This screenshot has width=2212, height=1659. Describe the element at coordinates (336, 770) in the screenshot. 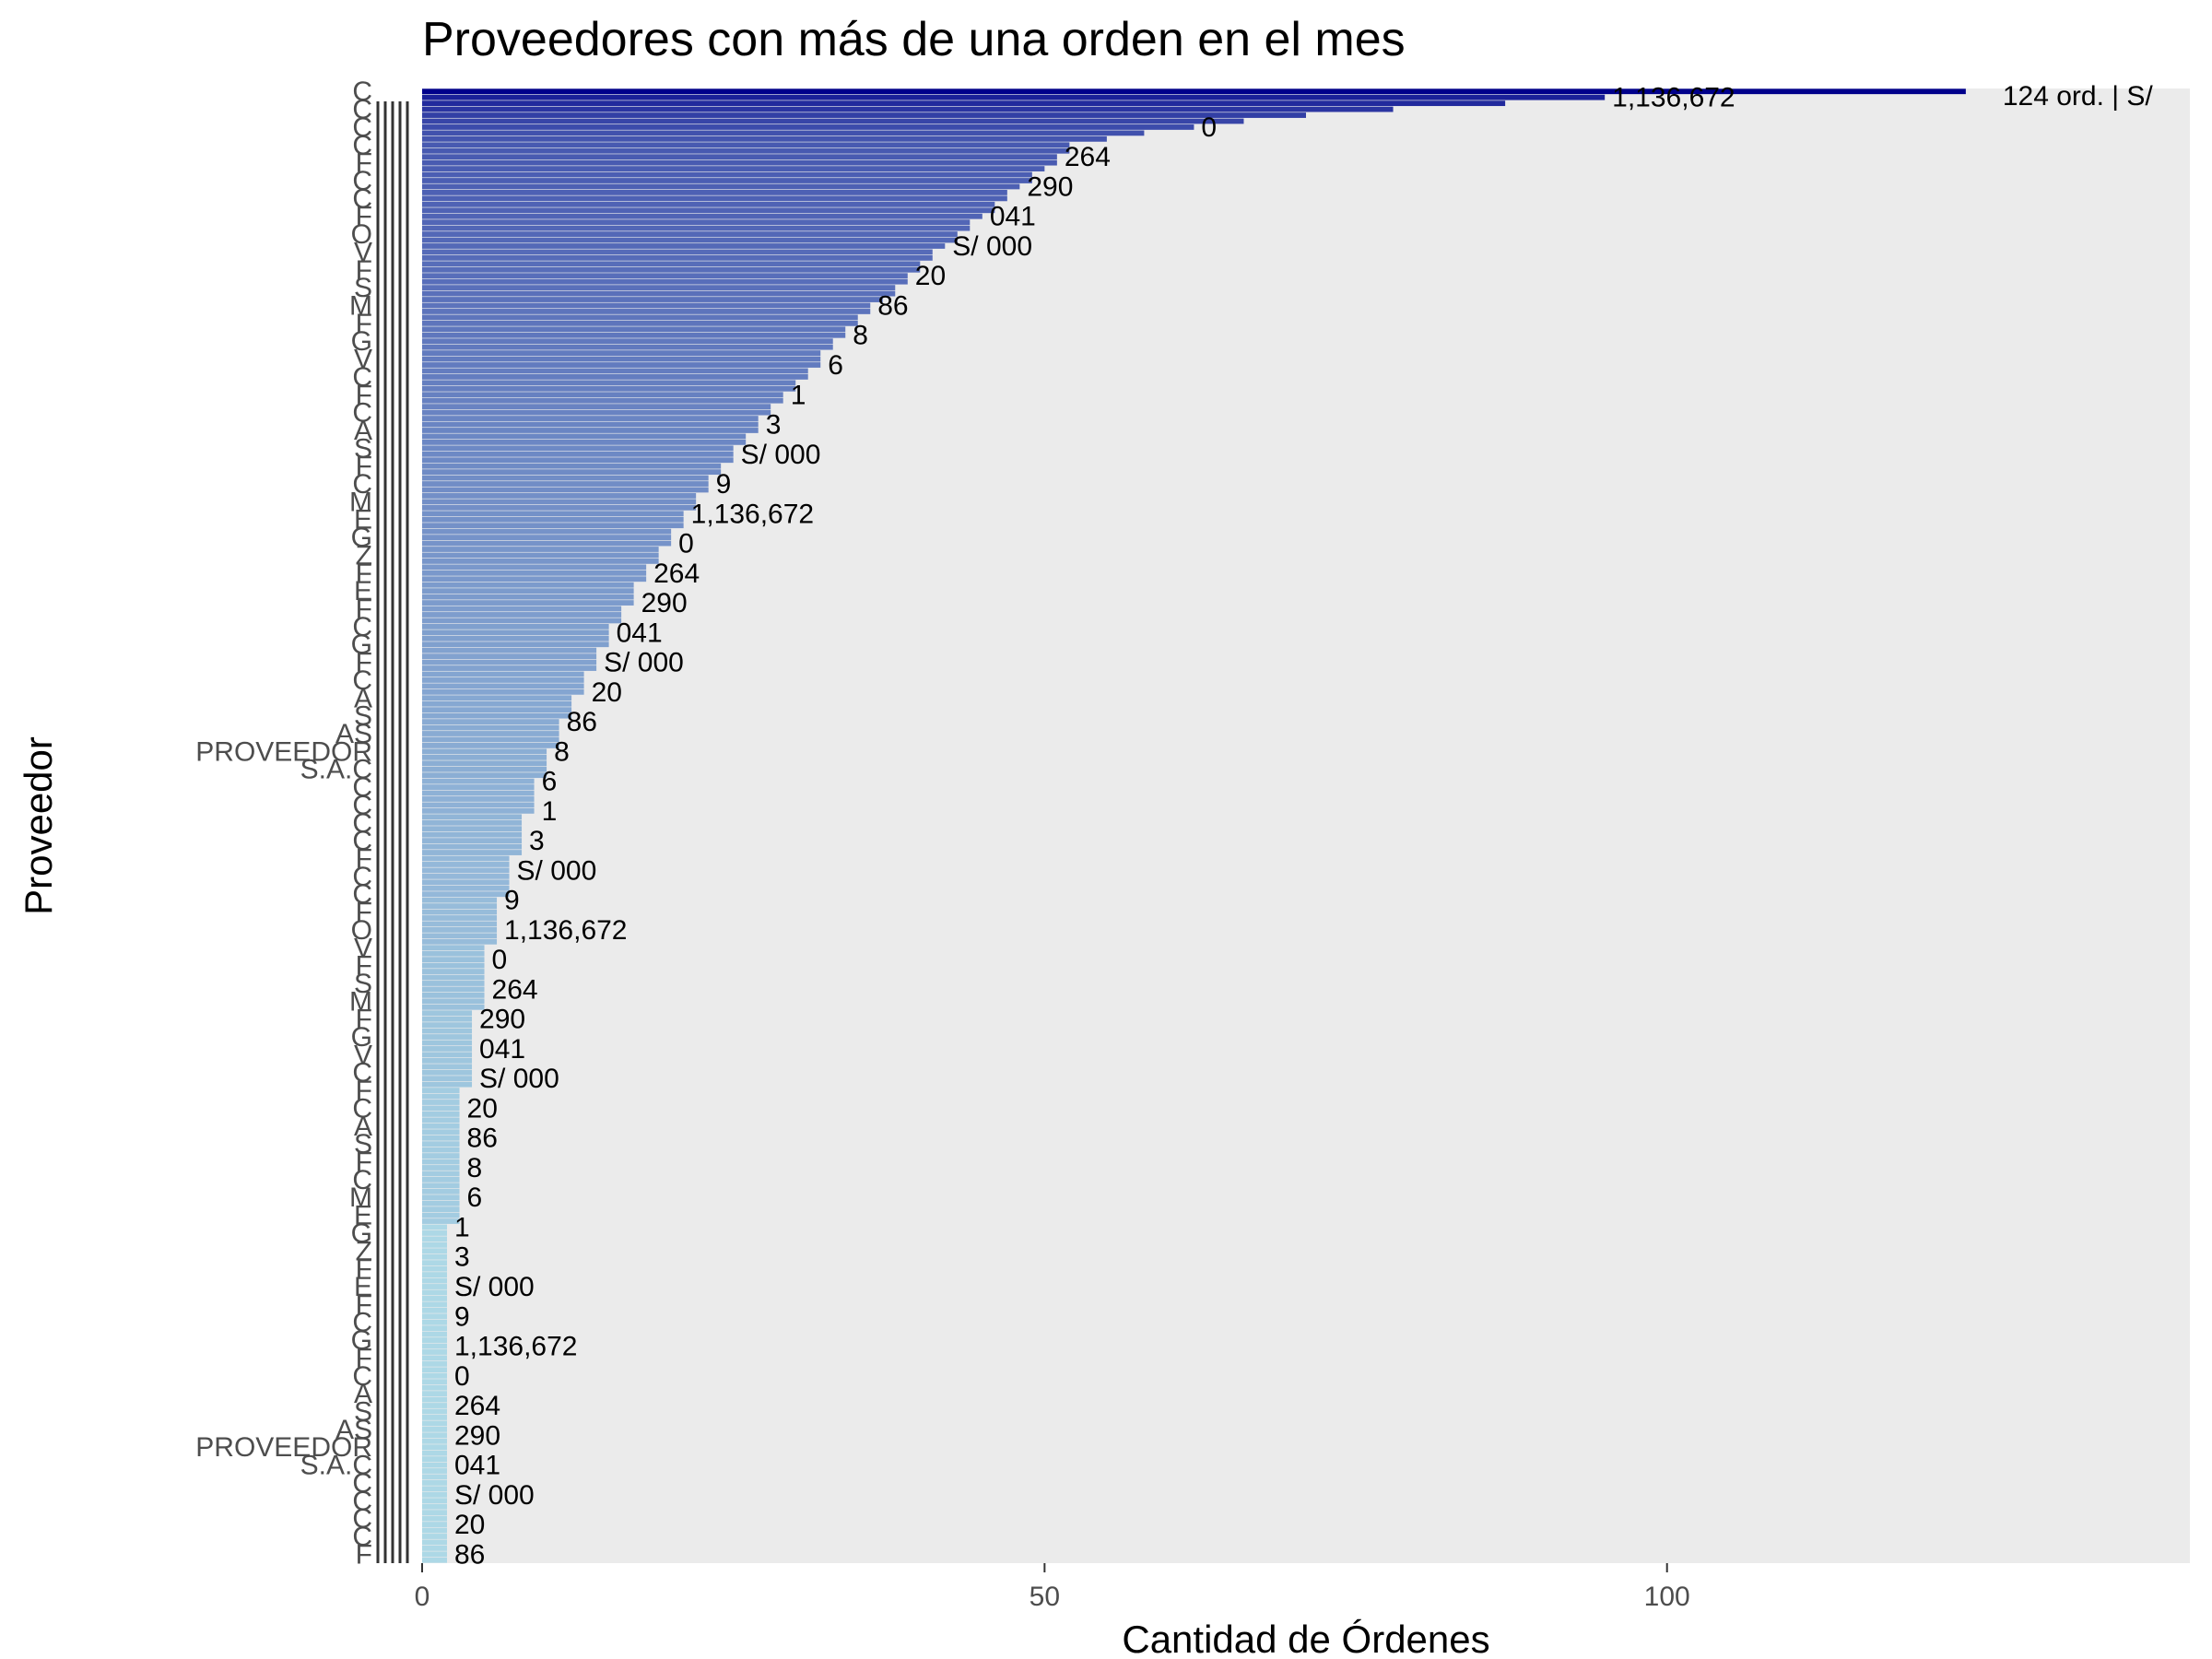

I see `y-tick-label: S.A.C` at that location.